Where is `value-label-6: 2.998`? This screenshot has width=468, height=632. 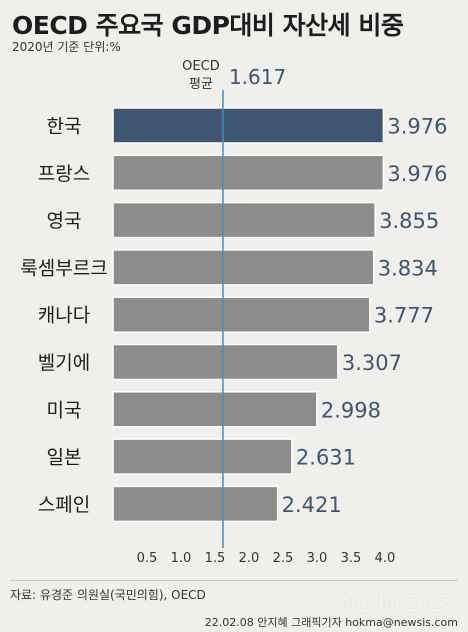 value-label-6: 2.998 is located at coordinates (351, 410).